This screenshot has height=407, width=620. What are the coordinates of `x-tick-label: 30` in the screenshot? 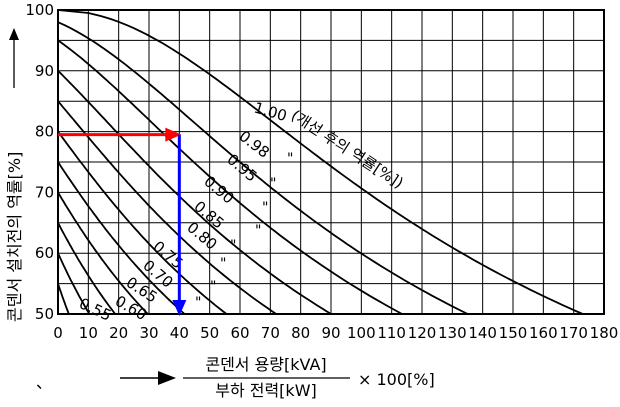 It's located at (148, 333).